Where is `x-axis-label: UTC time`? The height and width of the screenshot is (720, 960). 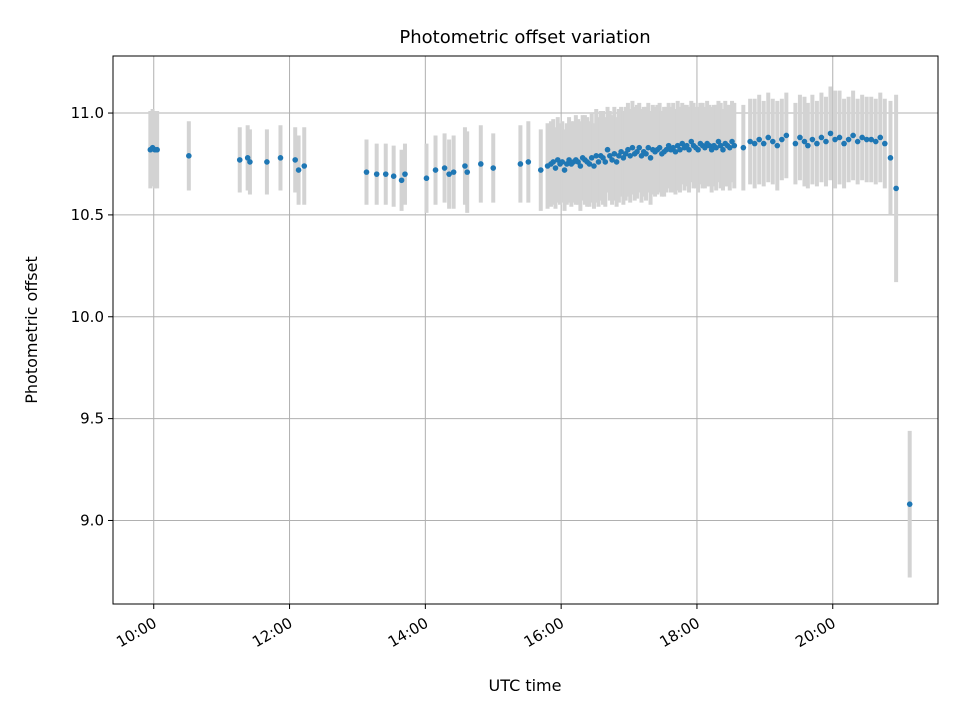
x-axis-label: UTC time is located at coordinates (525, 685).